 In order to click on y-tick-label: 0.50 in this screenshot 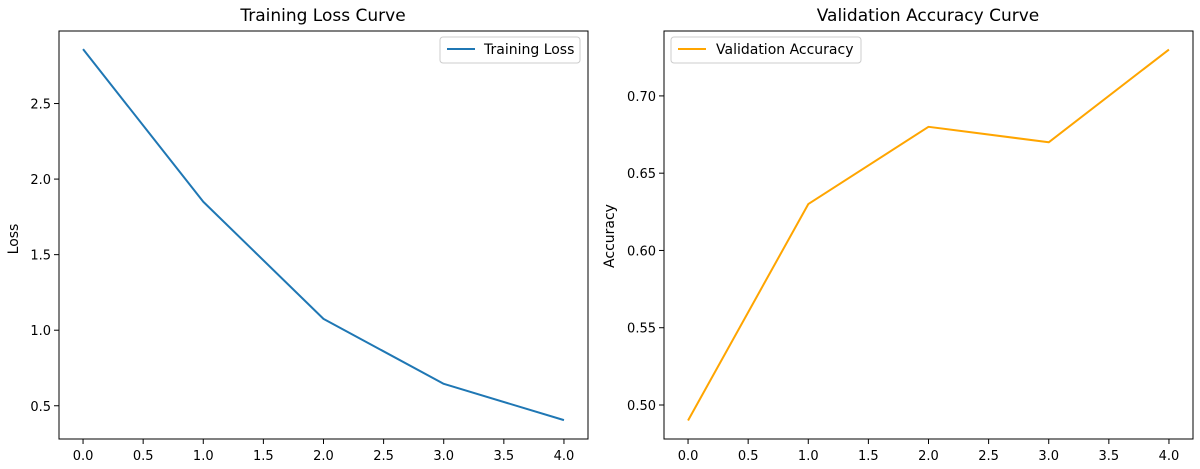, I will do `click(641, 406)`.